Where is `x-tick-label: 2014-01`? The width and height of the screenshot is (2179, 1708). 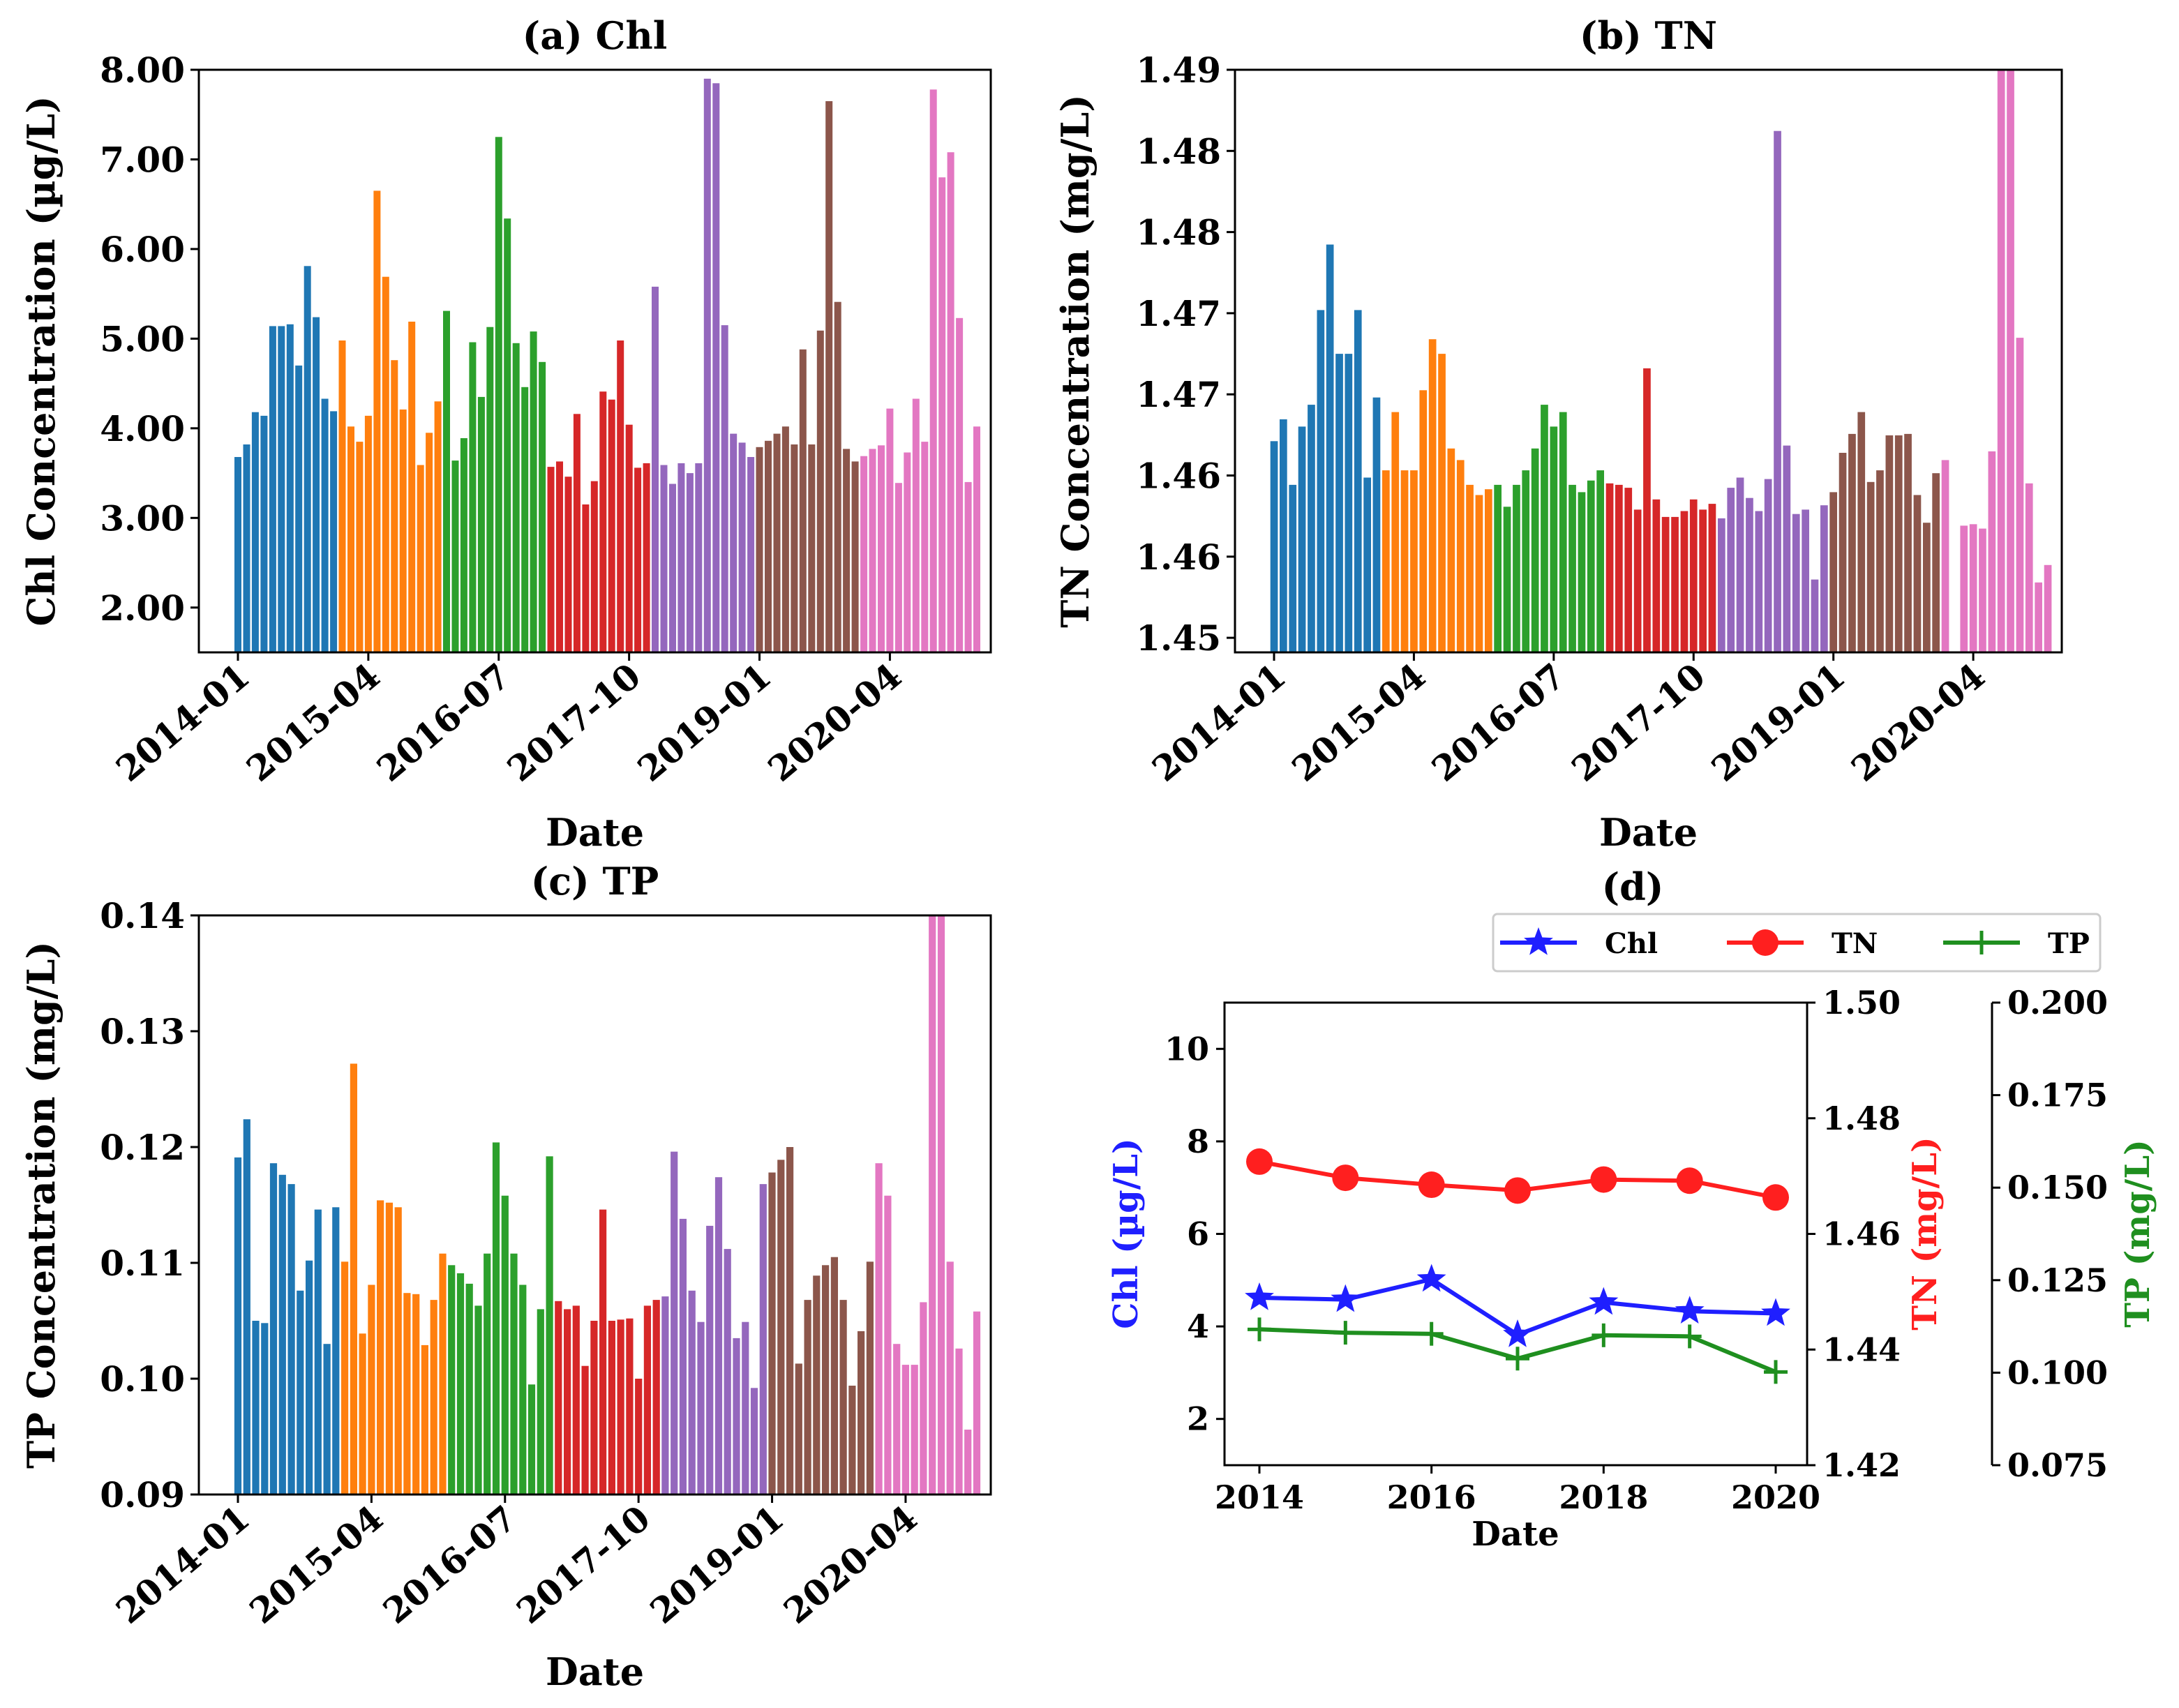
x-tick-label: 2014-01 is located at coordinates (182, 1564).